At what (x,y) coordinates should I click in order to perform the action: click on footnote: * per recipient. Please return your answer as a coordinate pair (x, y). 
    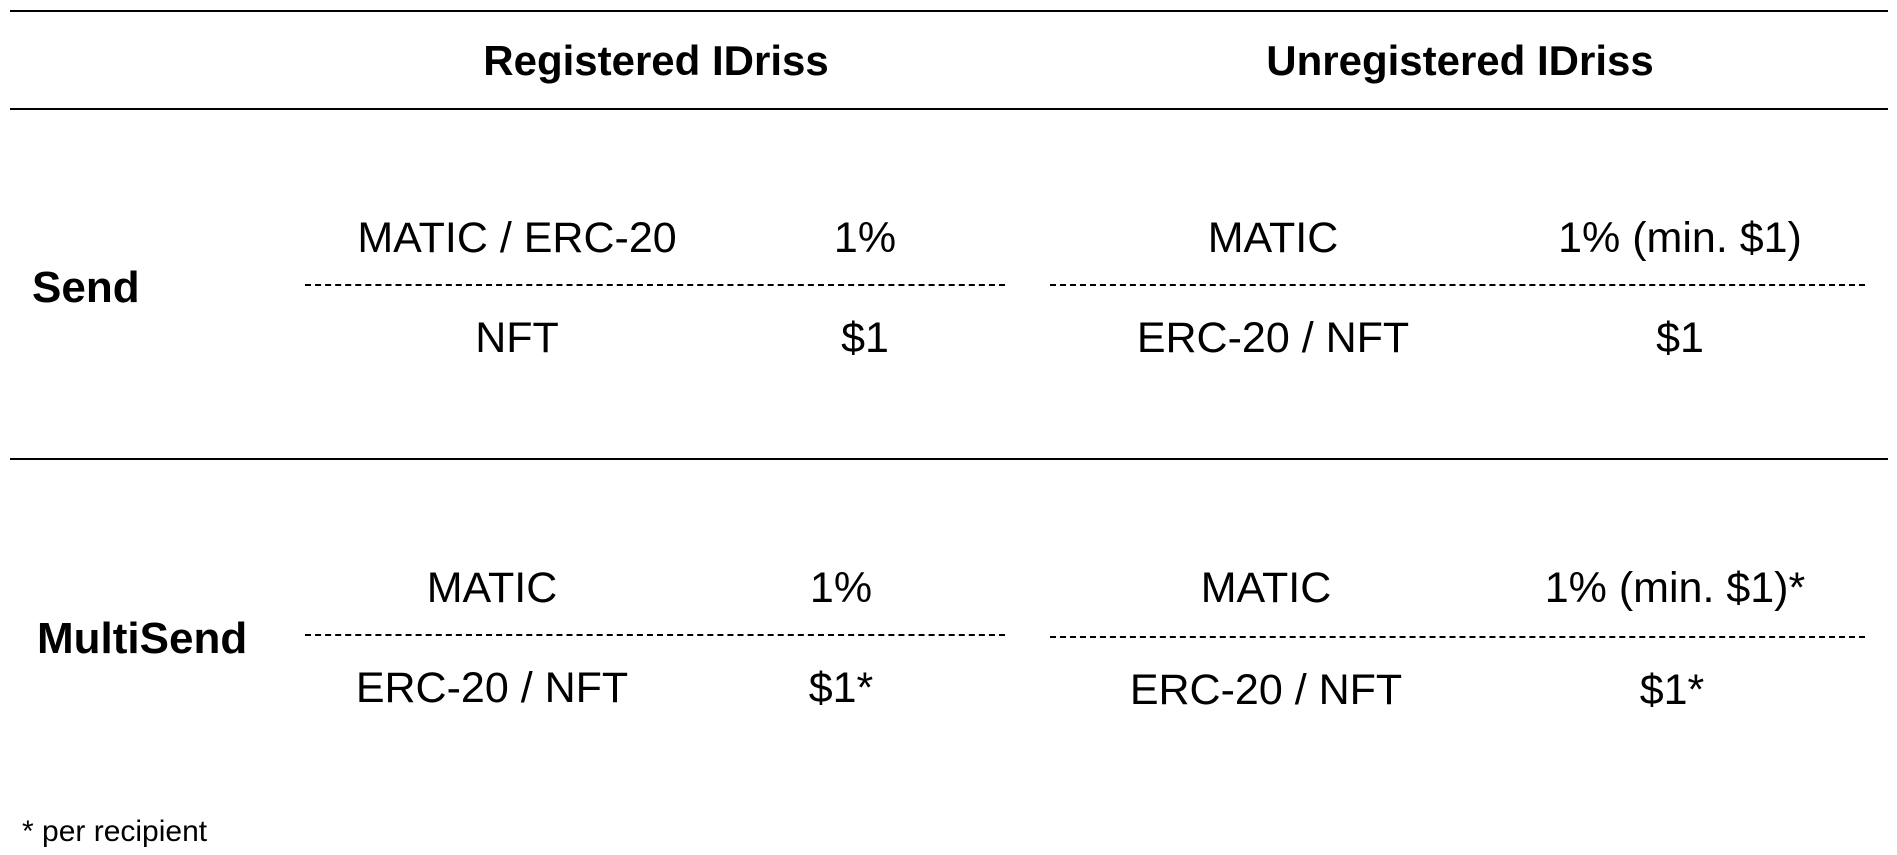
    Looking at the image, I should click on (115, 831).